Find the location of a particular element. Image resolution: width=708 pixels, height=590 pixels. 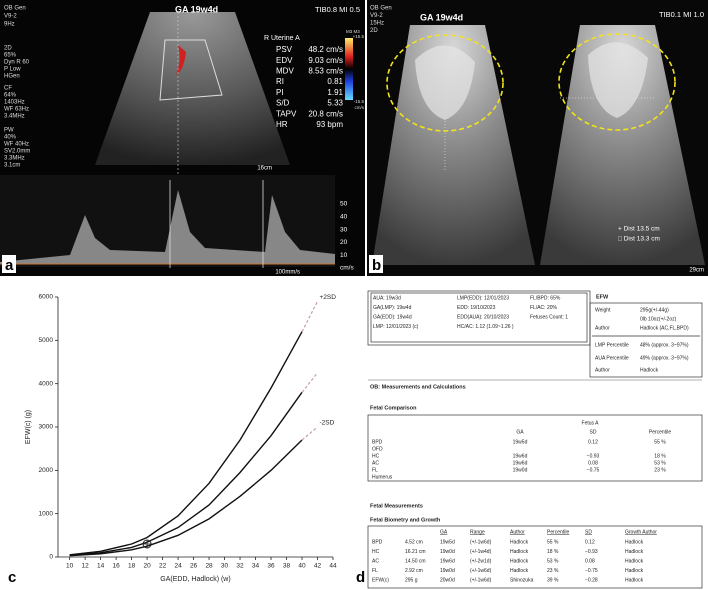

efw-text: Author is located at coordinates (602, 328).